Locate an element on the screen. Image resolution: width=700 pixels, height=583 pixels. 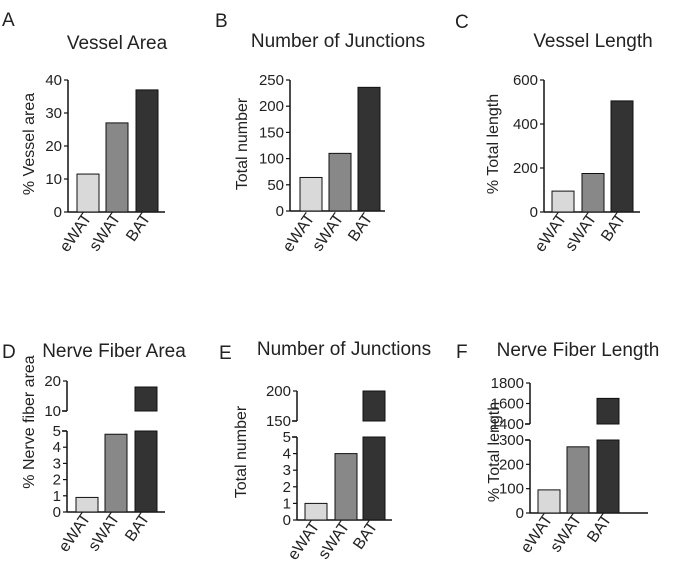
panel-b-ytick-label: 150 is located at coordinates (271, 132).